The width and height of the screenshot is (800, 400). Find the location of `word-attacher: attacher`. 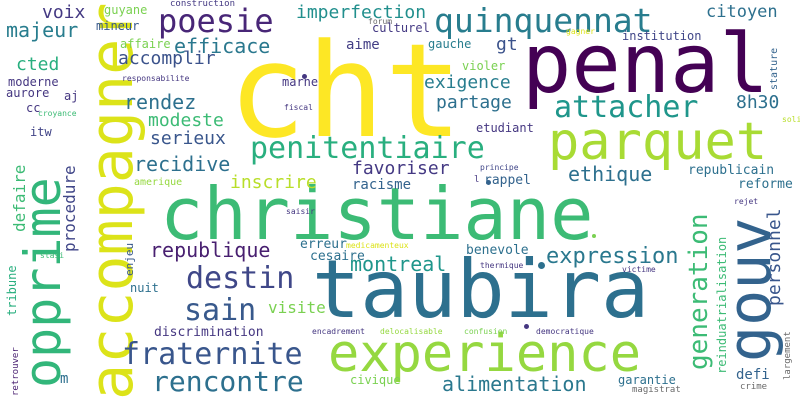

word-attacher: attacher is located at coordinates (626, 107).